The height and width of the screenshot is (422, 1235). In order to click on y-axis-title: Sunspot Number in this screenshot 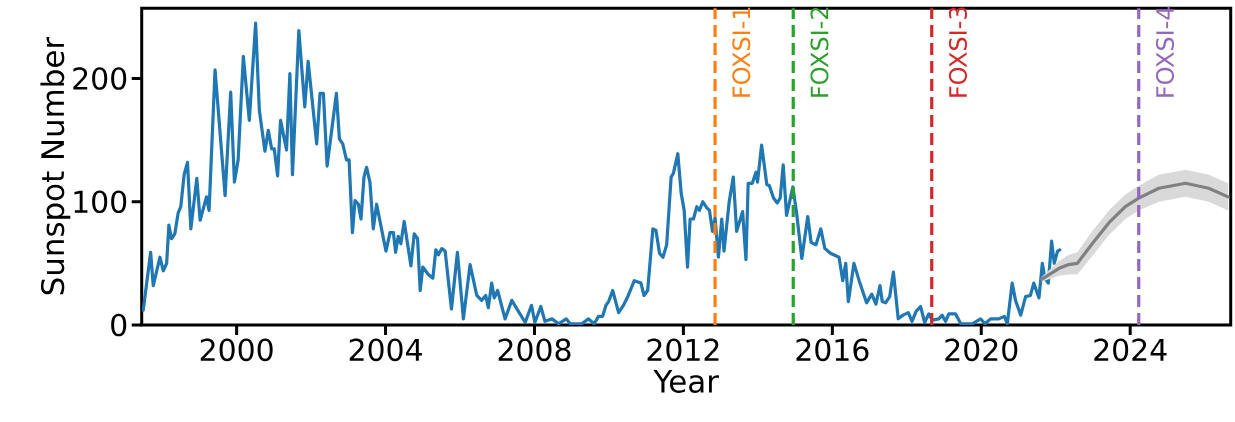, I will do `click(55, 165)`.